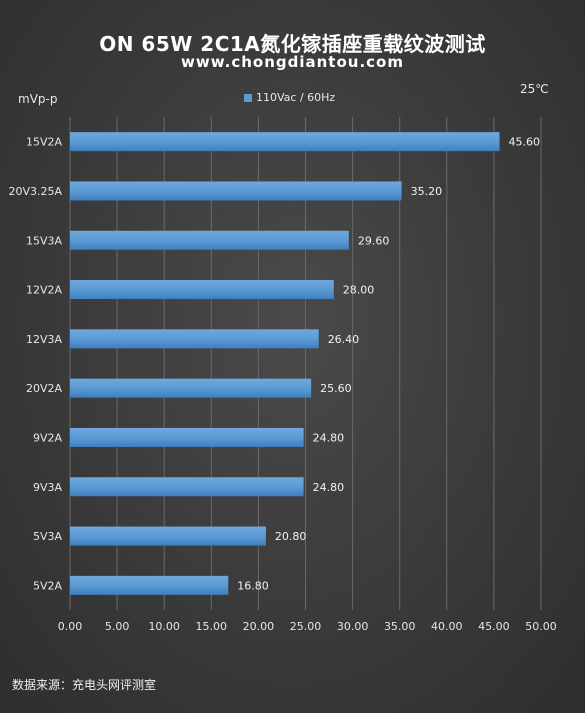 Image resolution: width=585 pixels, height=713 pixels. Describe the element at coordinates (534, 89) in the screenshot. I see `temperature-label: 25℃` at that location.